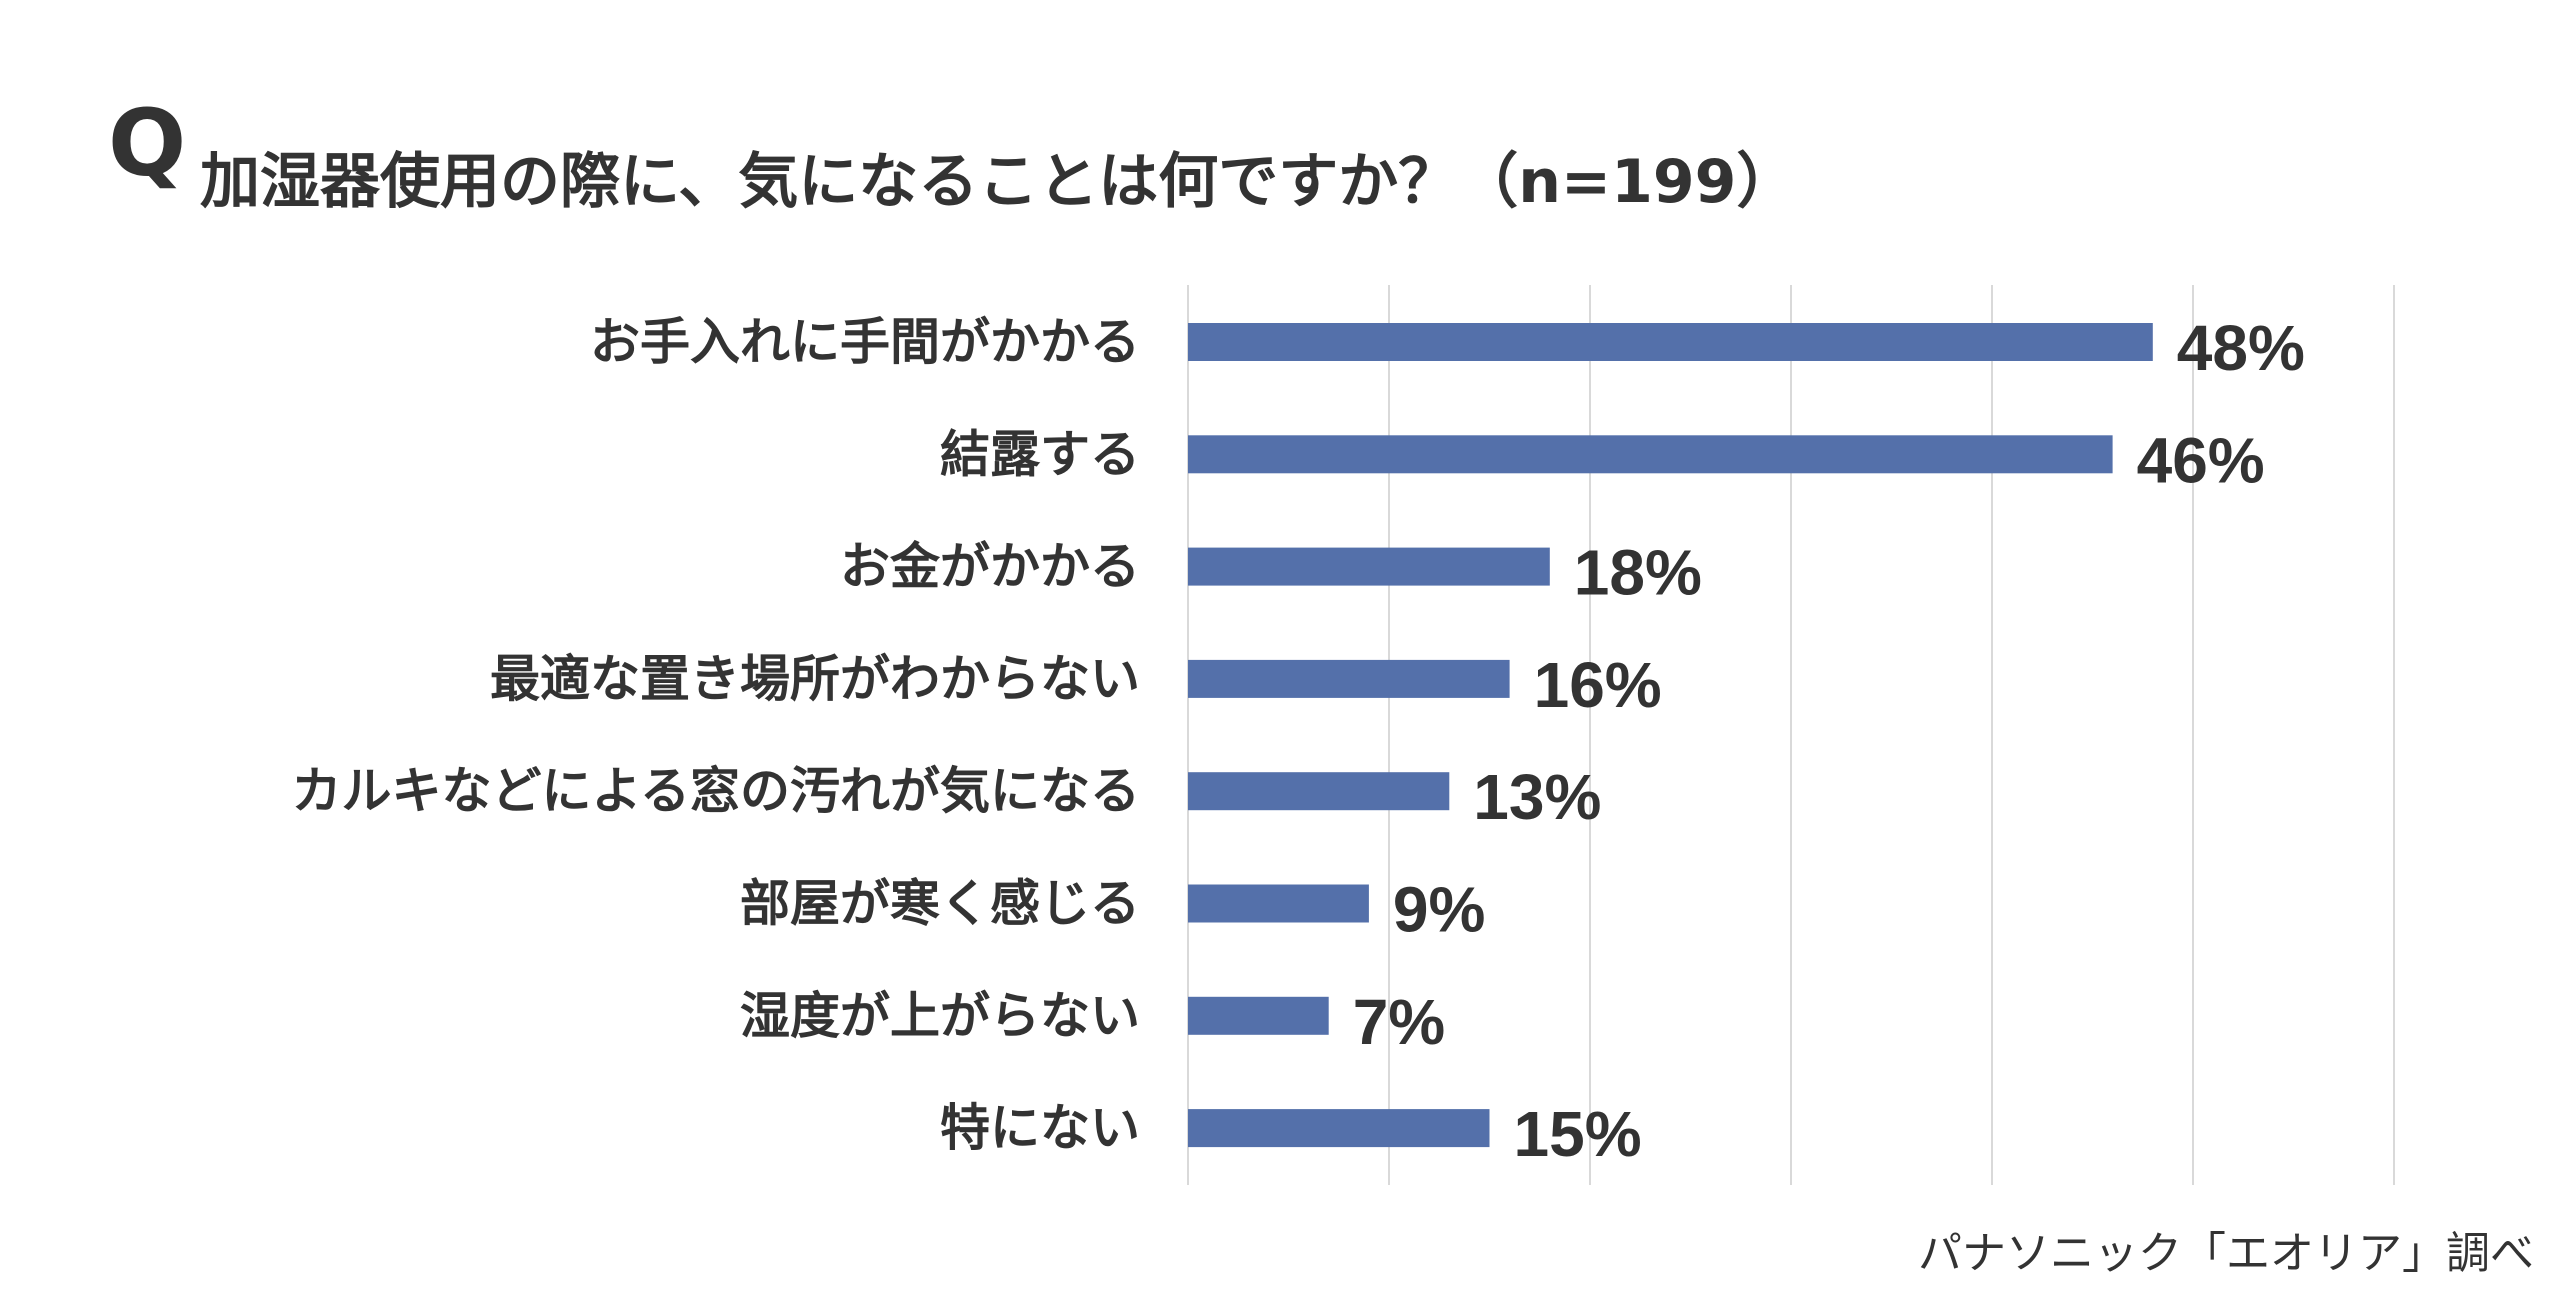  Describe the element at coordinates (865, 342) in the screenshot. I see `category-label: お手入れに手間がかかる` at that location.